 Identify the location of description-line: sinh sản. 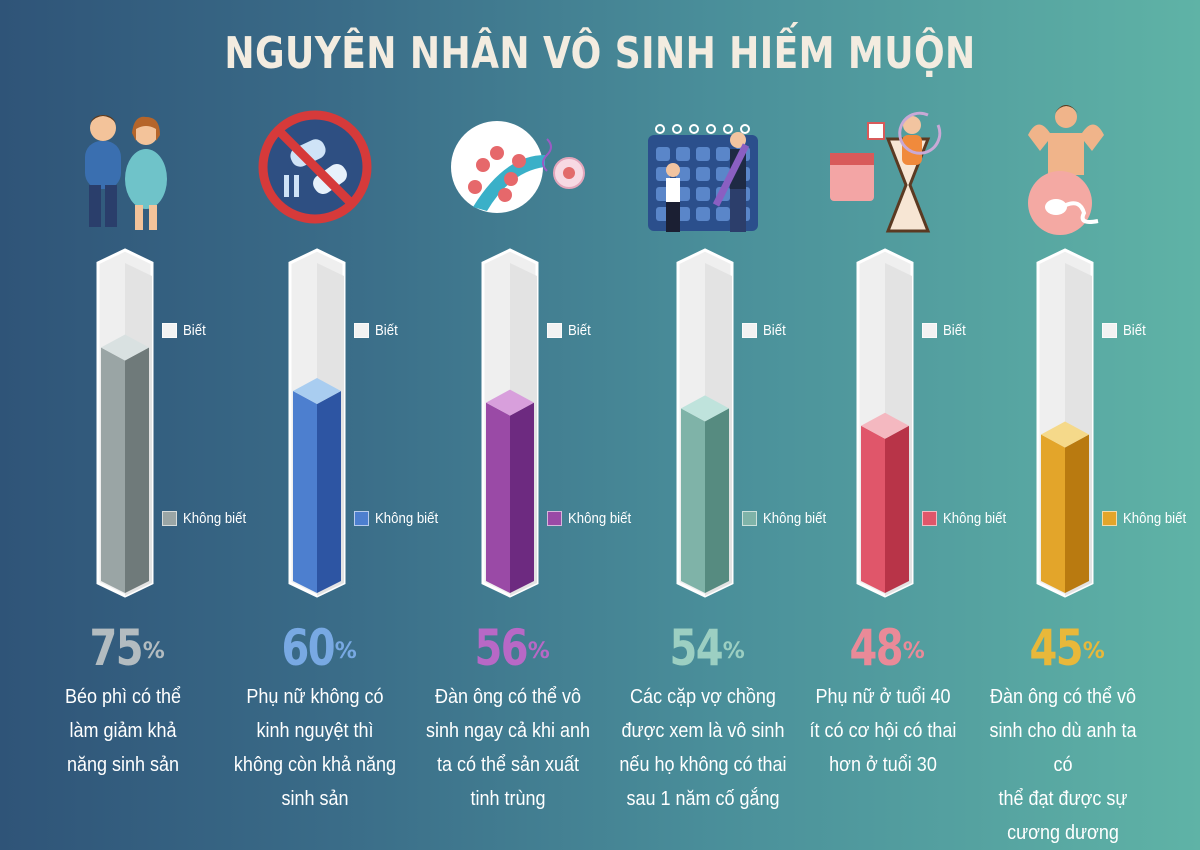
(315, 799).